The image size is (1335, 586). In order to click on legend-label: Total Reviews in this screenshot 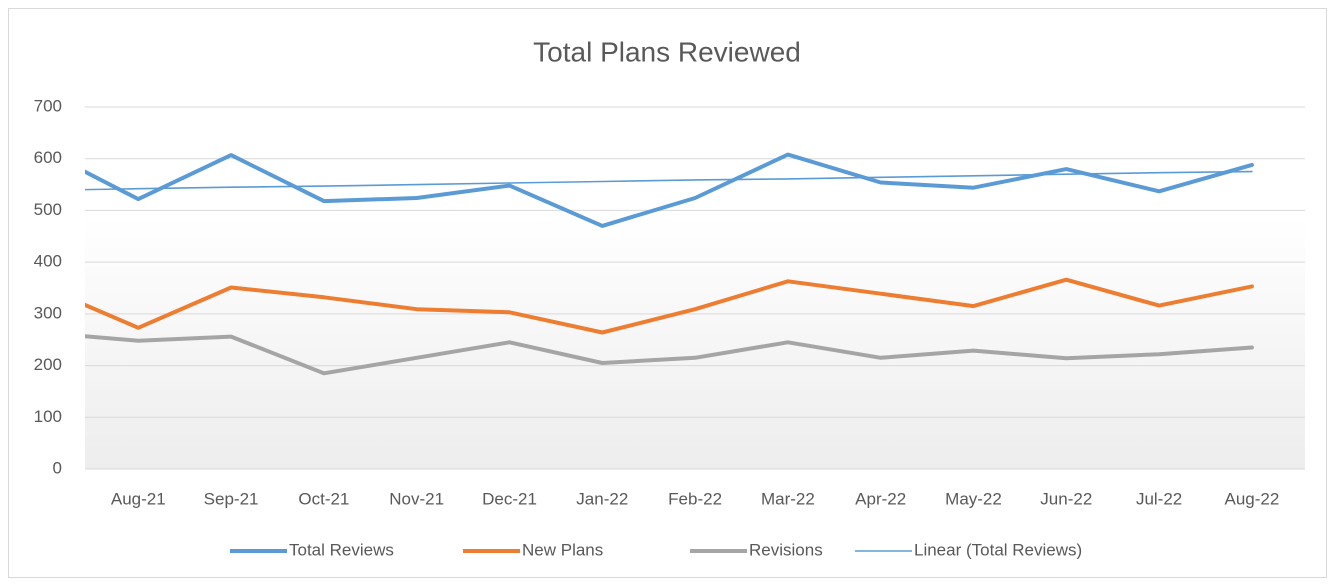, I will do `click(341, 549)`.